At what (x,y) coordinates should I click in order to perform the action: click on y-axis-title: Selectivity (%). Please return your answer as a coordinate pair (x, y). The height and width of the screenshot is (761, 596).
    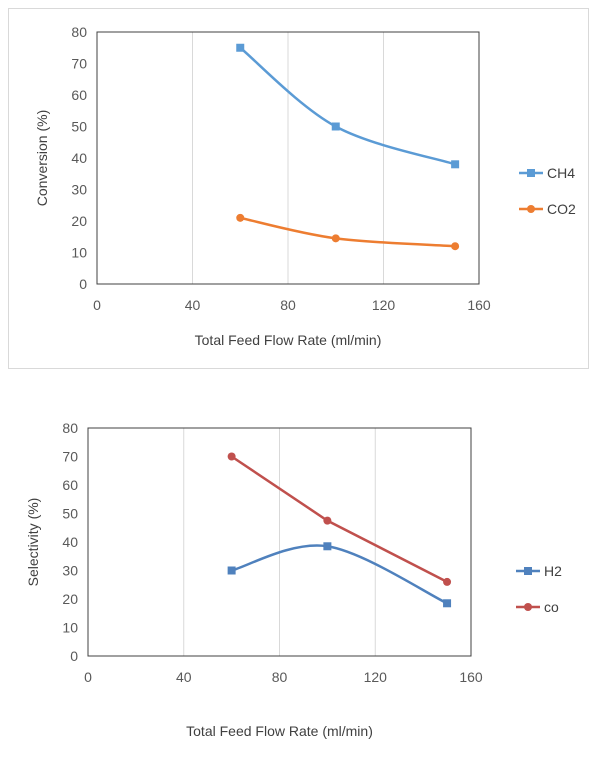
    Looking at the image, I should click on (33, 542).